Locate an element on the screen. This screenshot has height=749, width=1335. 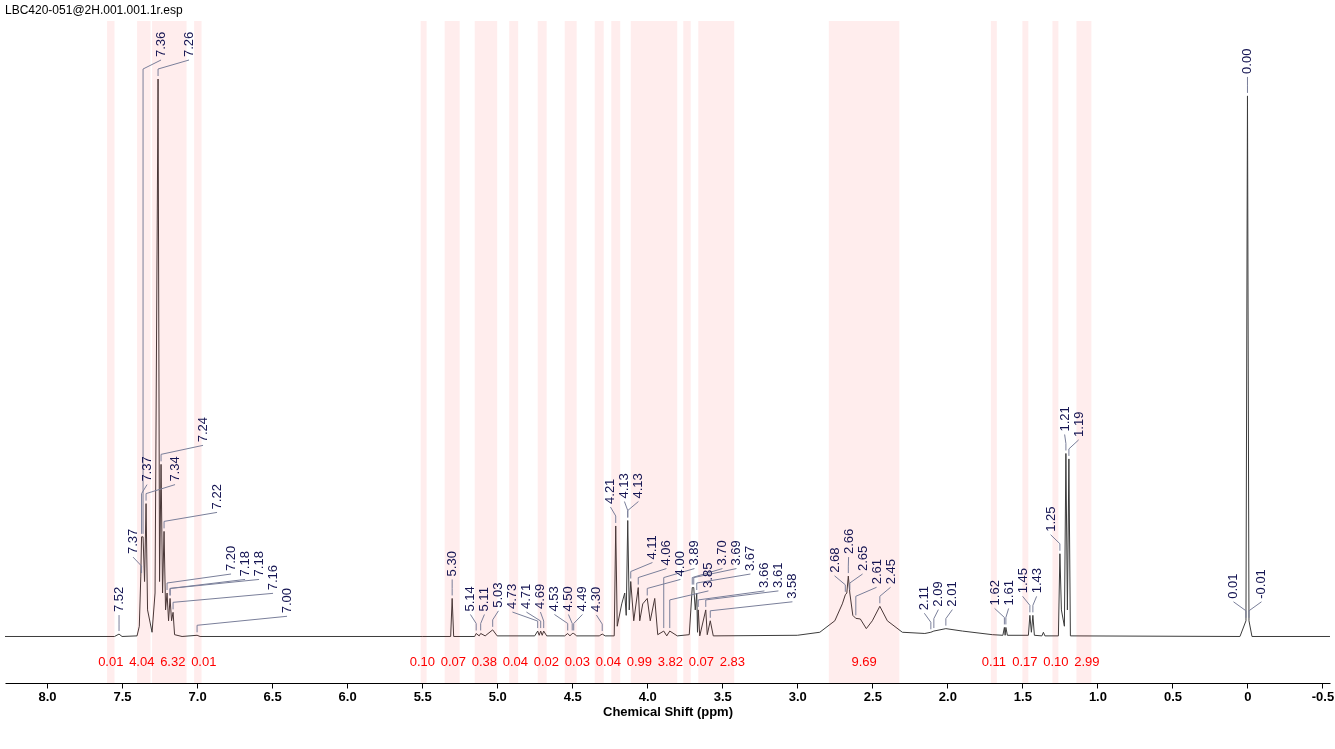
annotation: 1.21 is located at coordinates (1064, 419).